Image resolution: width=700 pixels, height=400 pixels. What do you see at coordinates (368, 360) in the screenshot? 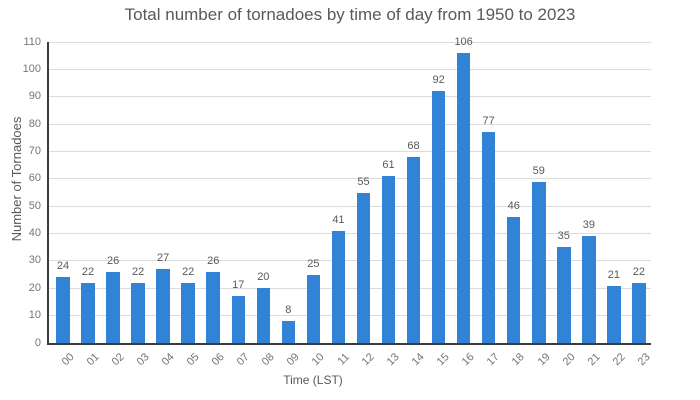
I see `x-tick-label: 12` at bounding box center [368, 360].